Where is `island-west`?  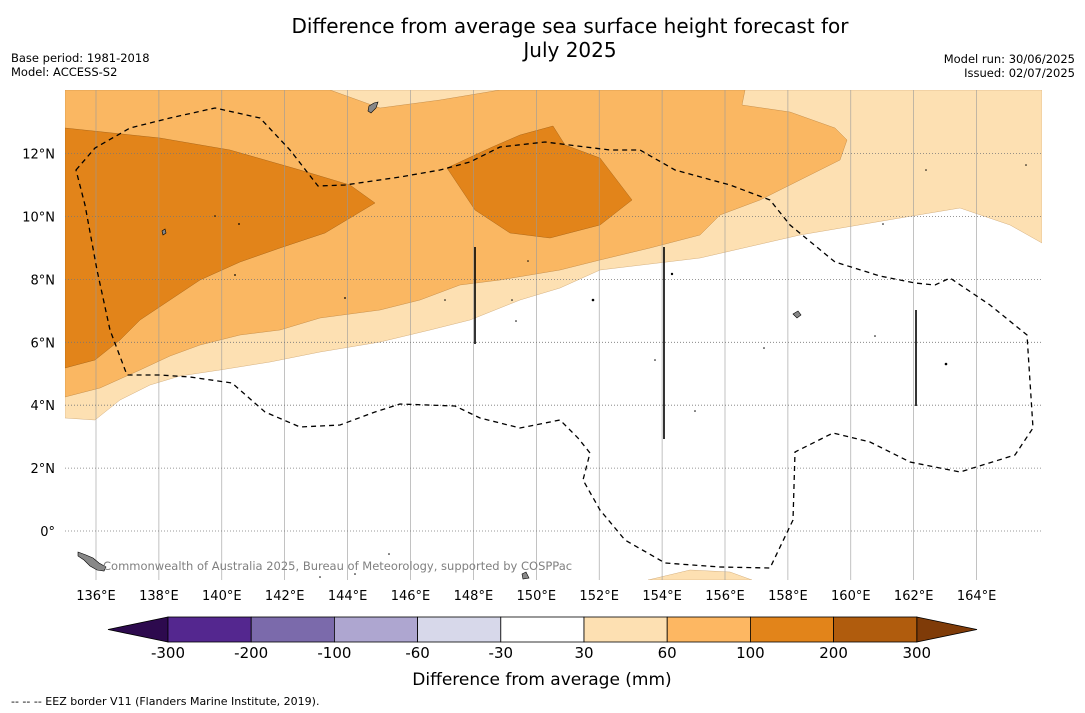
island-west is located at coordinates (164, 232).